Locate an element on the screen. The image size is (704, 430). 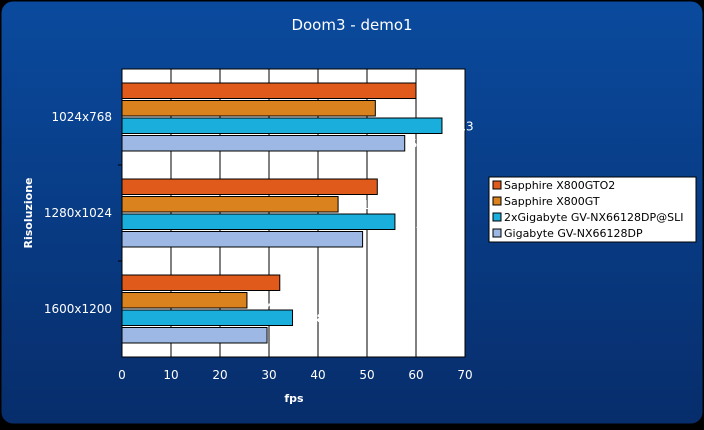
bar-value-label: 25,5 is located at coordinates (265, 301).